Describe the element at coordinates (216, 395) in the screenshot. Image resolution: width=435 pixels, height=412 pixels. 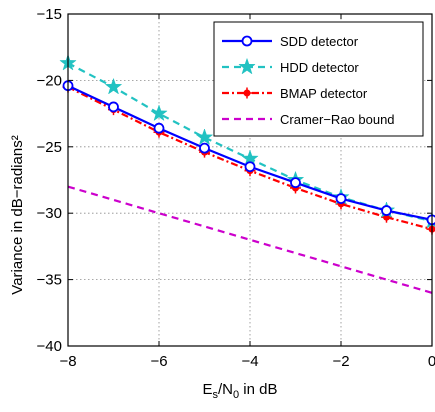
I see `x-axis-label-sub1: s` at that location.